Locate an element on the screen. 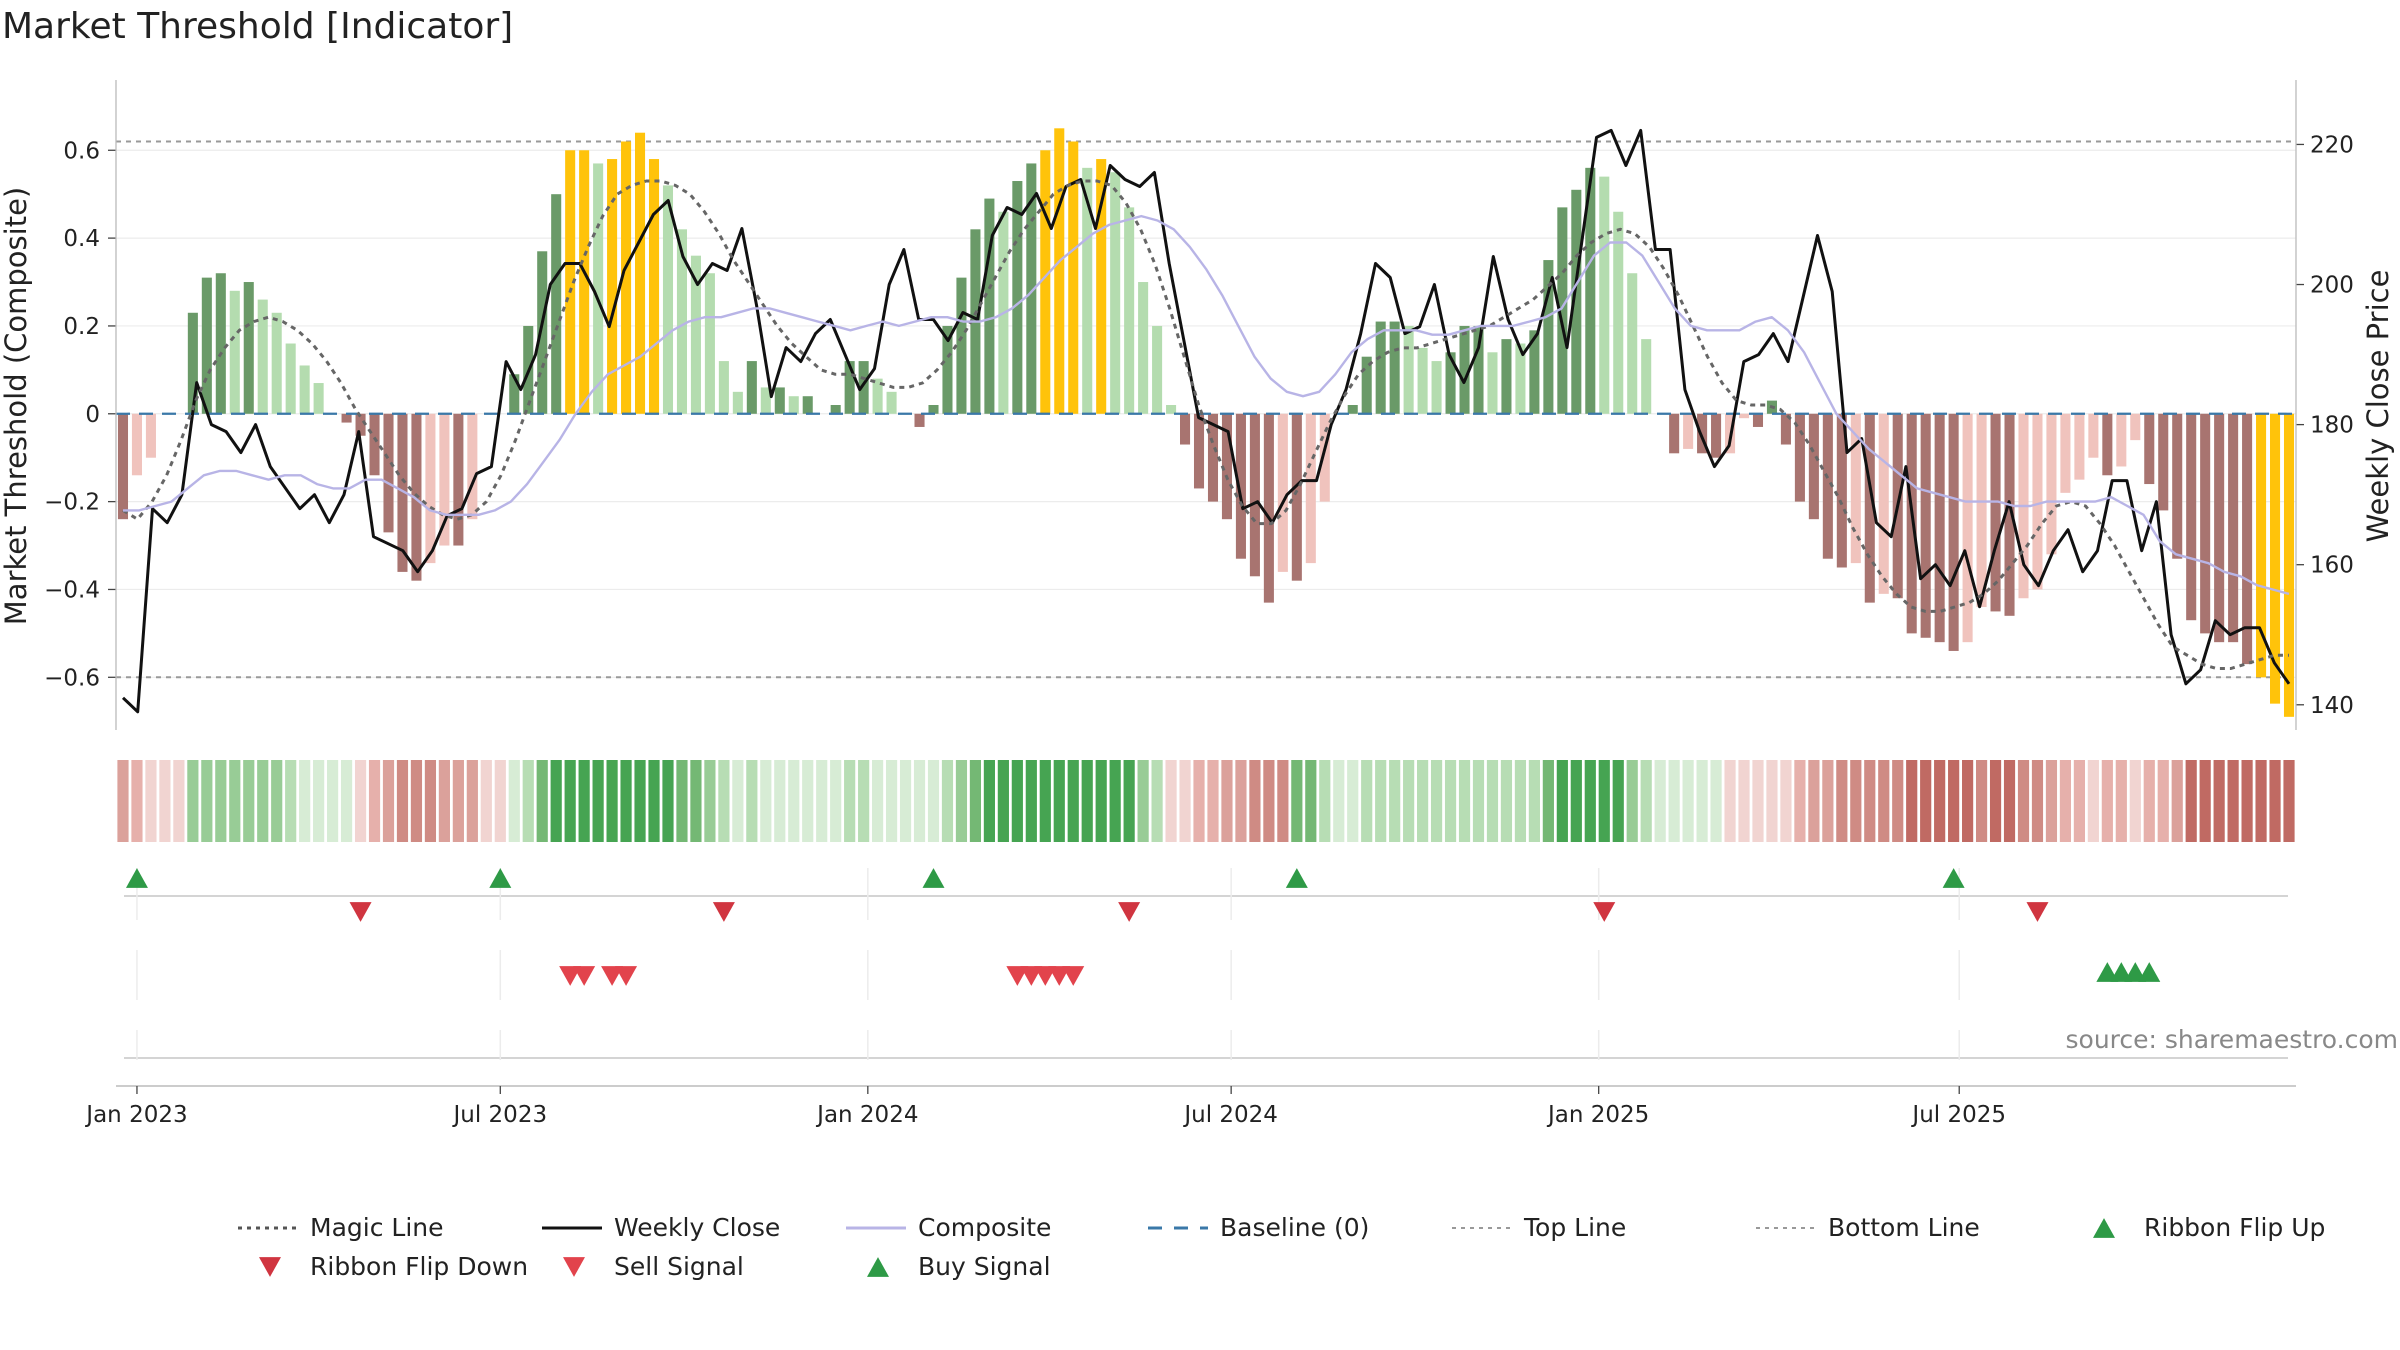 The height and width of the screenshot is (1350, 2400). y2-tick-label: 200 is located at coordinates (2332, 286).